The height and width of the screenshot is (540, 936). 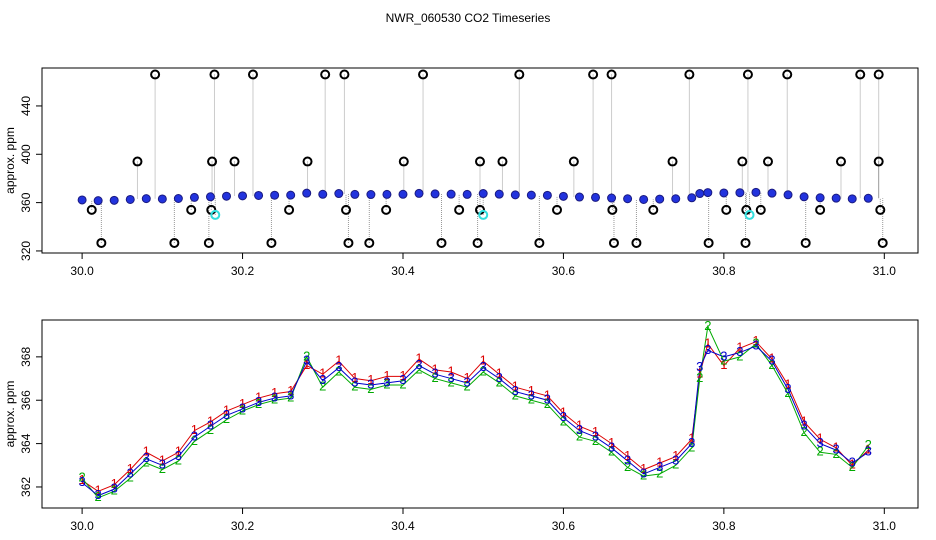 What do you see at coordinates (26, 251) in the screenshot?
I see `y-tick-label: 320` at bounding box center [26, 251].